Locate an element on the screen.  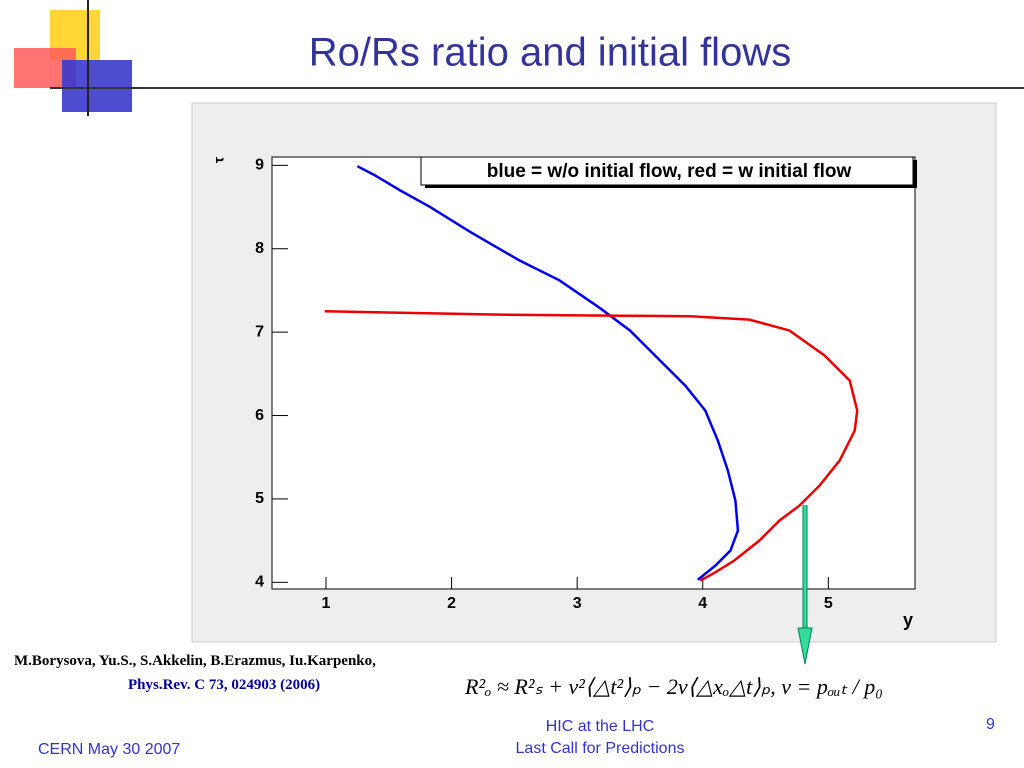
y-tick-label: 8 is located at coordinates (259, 248).